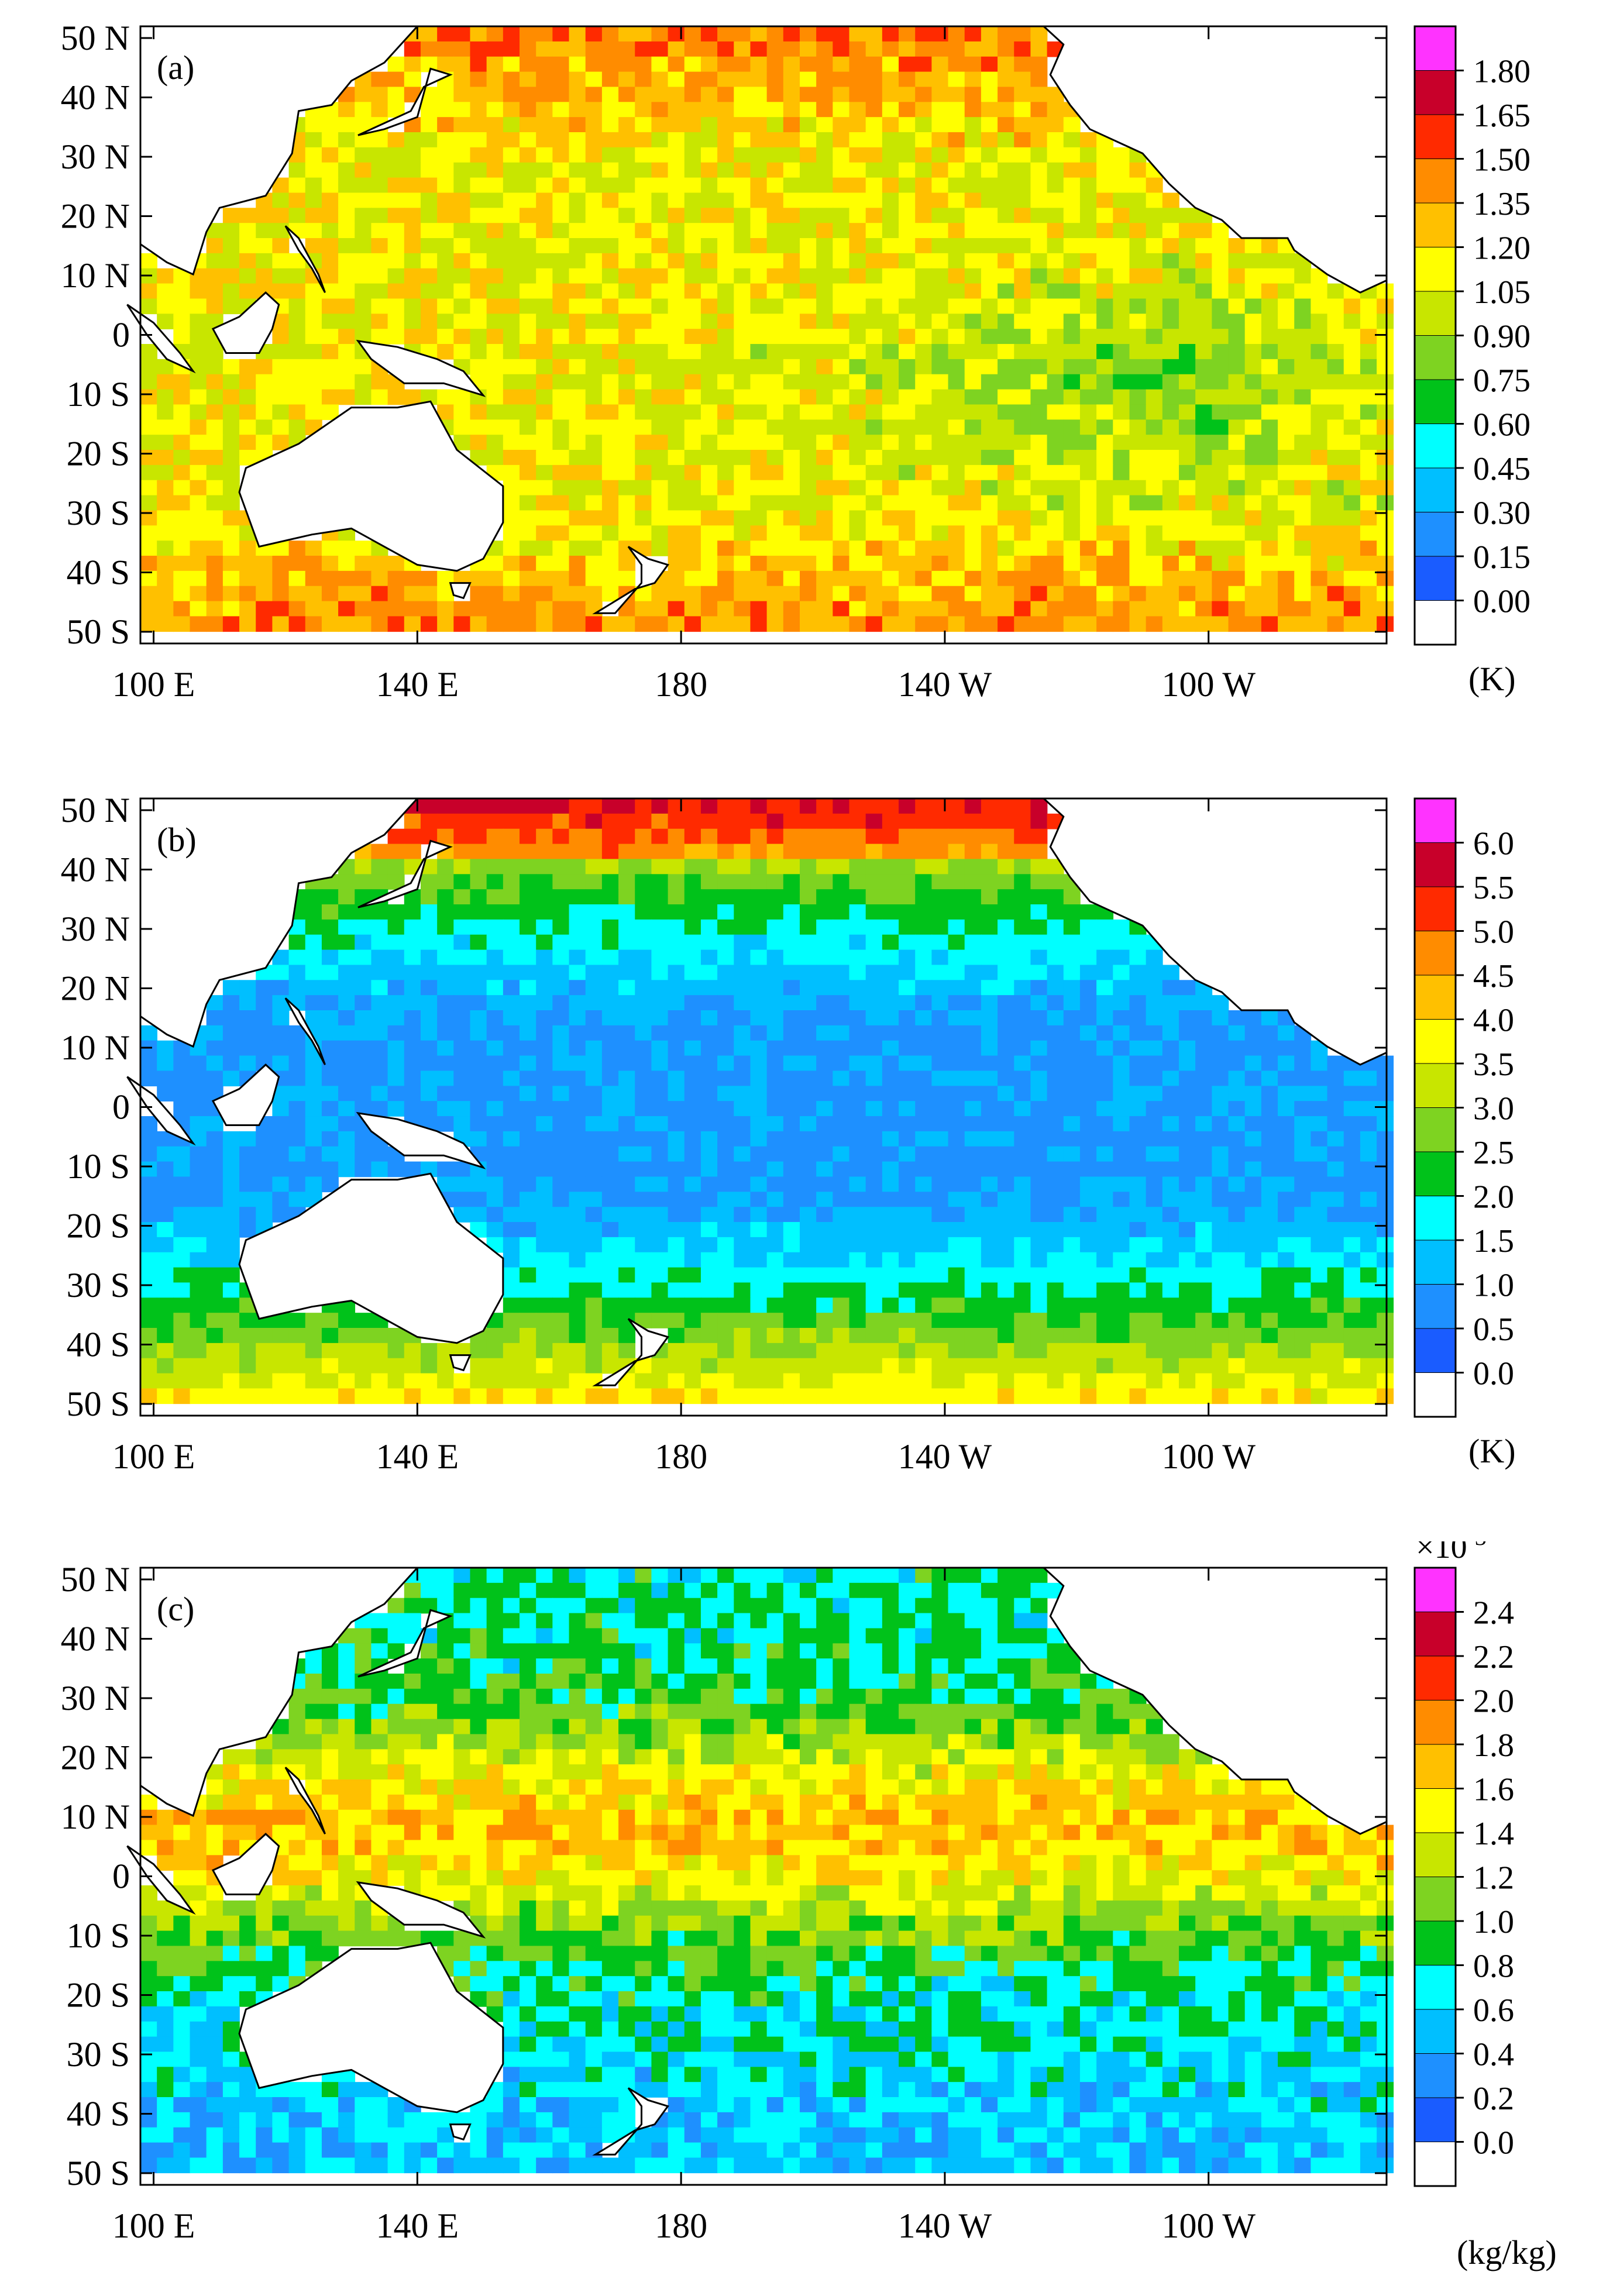 This screenshot has height=2296, width=1620. What do you see at coordinates (98, 513) in the screenshot?
I see `lat-label: 30 S` at bounding box center [98, 513].